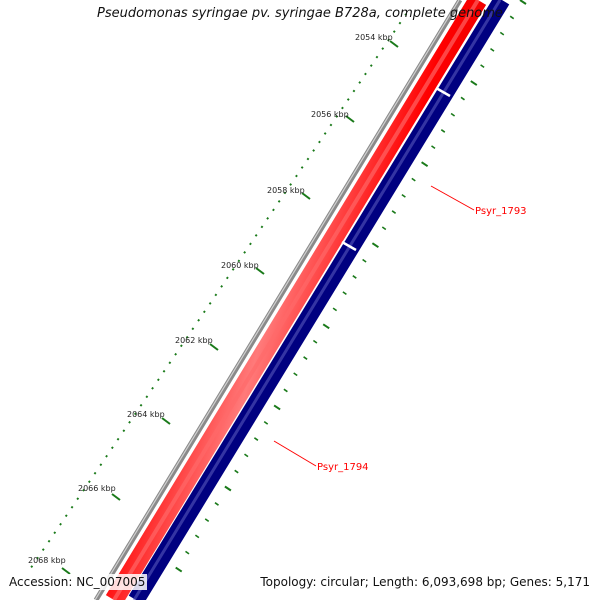  What do you see at coordinates (97, 488) in the screenshot?
I see `tick-label: 2066 kbp` at bounding box center [97, 488].